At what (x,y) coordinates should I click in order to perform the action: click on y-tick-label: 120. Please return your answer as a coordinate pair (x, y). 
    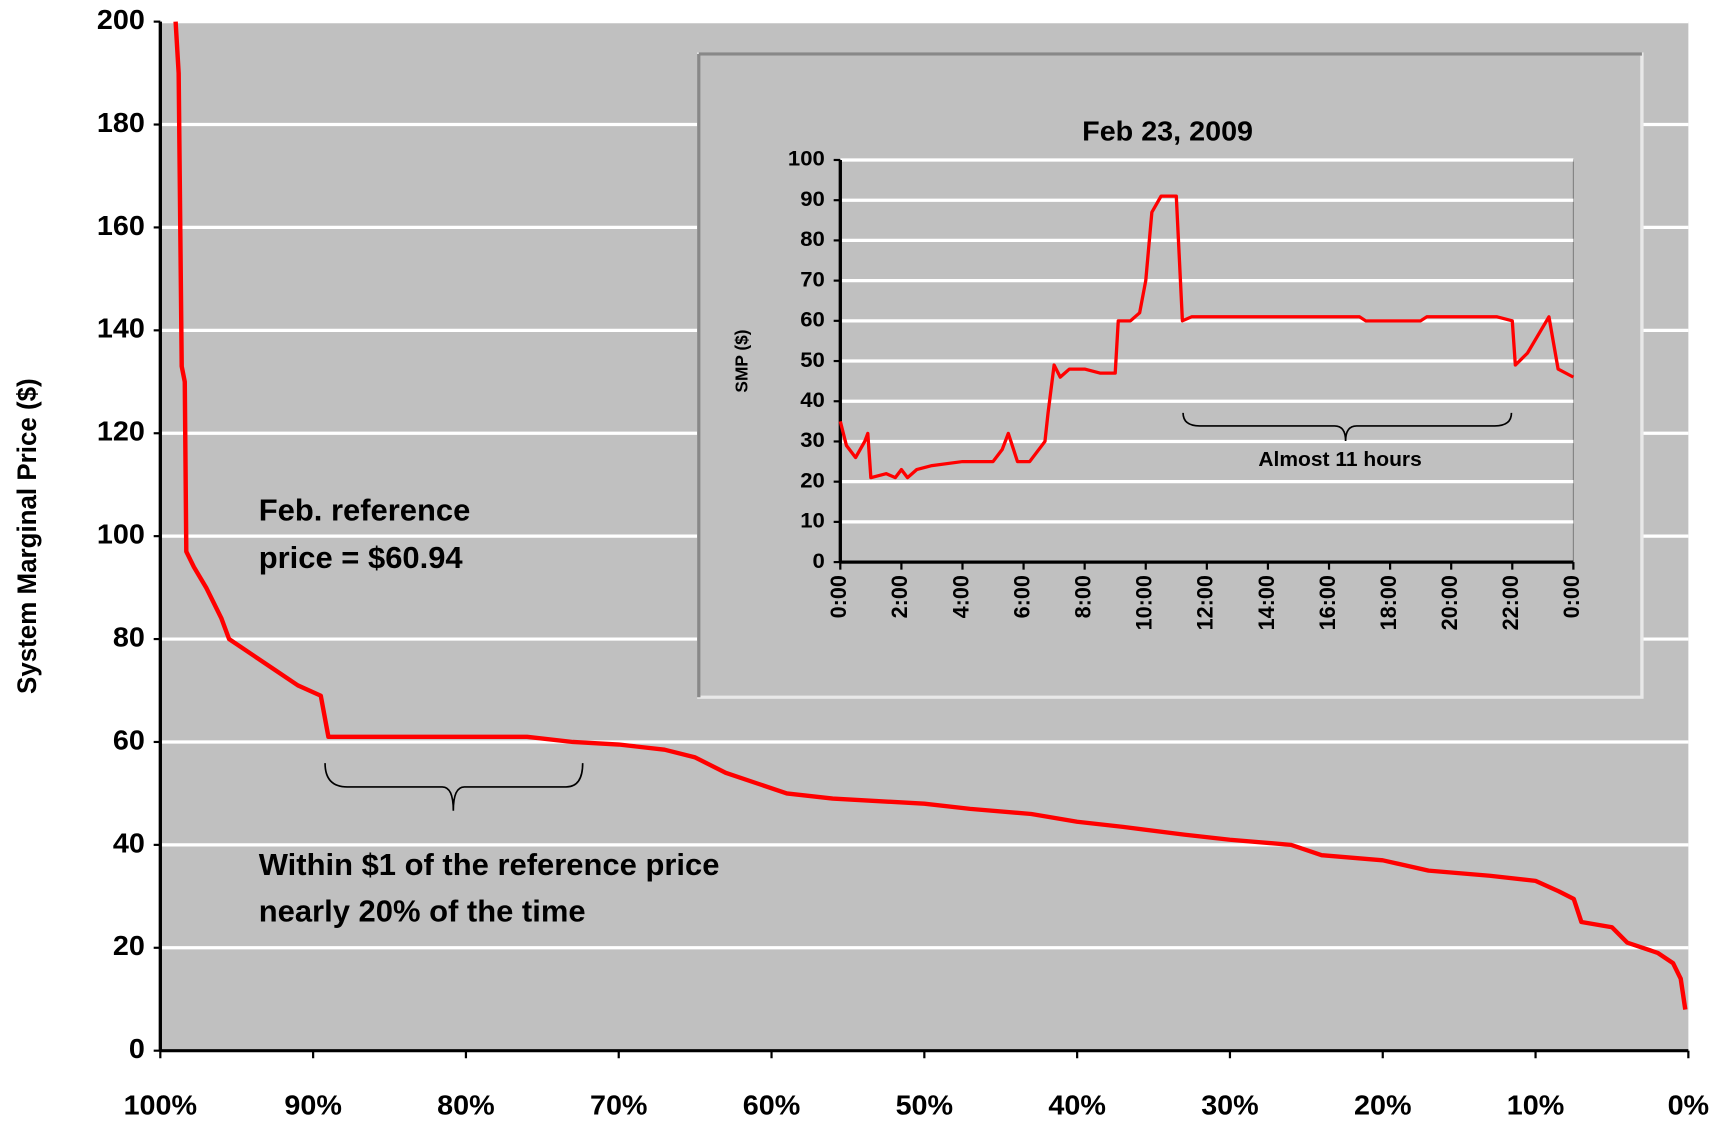
    Looking at the image, I should click on (121, 432).